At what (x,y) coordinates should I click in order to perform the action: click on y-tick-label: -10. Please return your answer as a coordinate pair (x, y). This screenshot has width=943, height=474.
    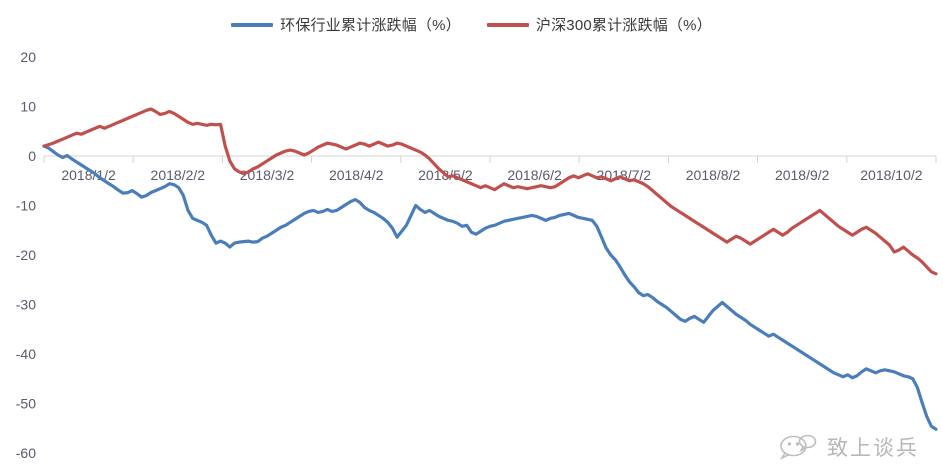
    Looking at the image, I should click on (26, 206).